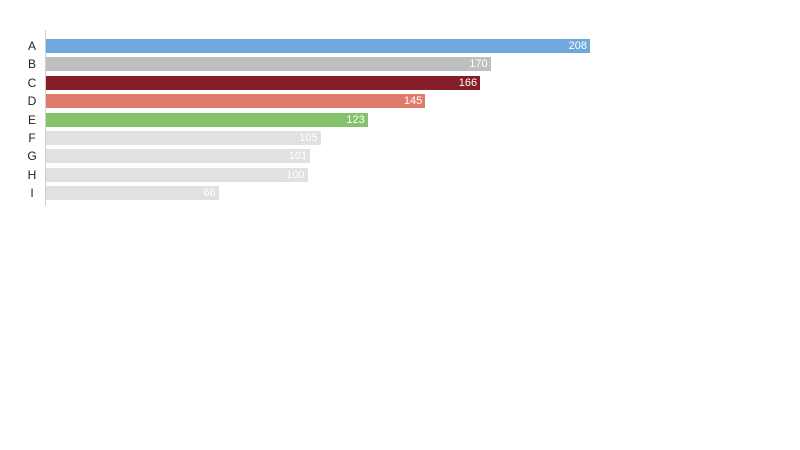 This screenshot has height=450, width=800. I want to click on value-label: 66, so click(209, 193).